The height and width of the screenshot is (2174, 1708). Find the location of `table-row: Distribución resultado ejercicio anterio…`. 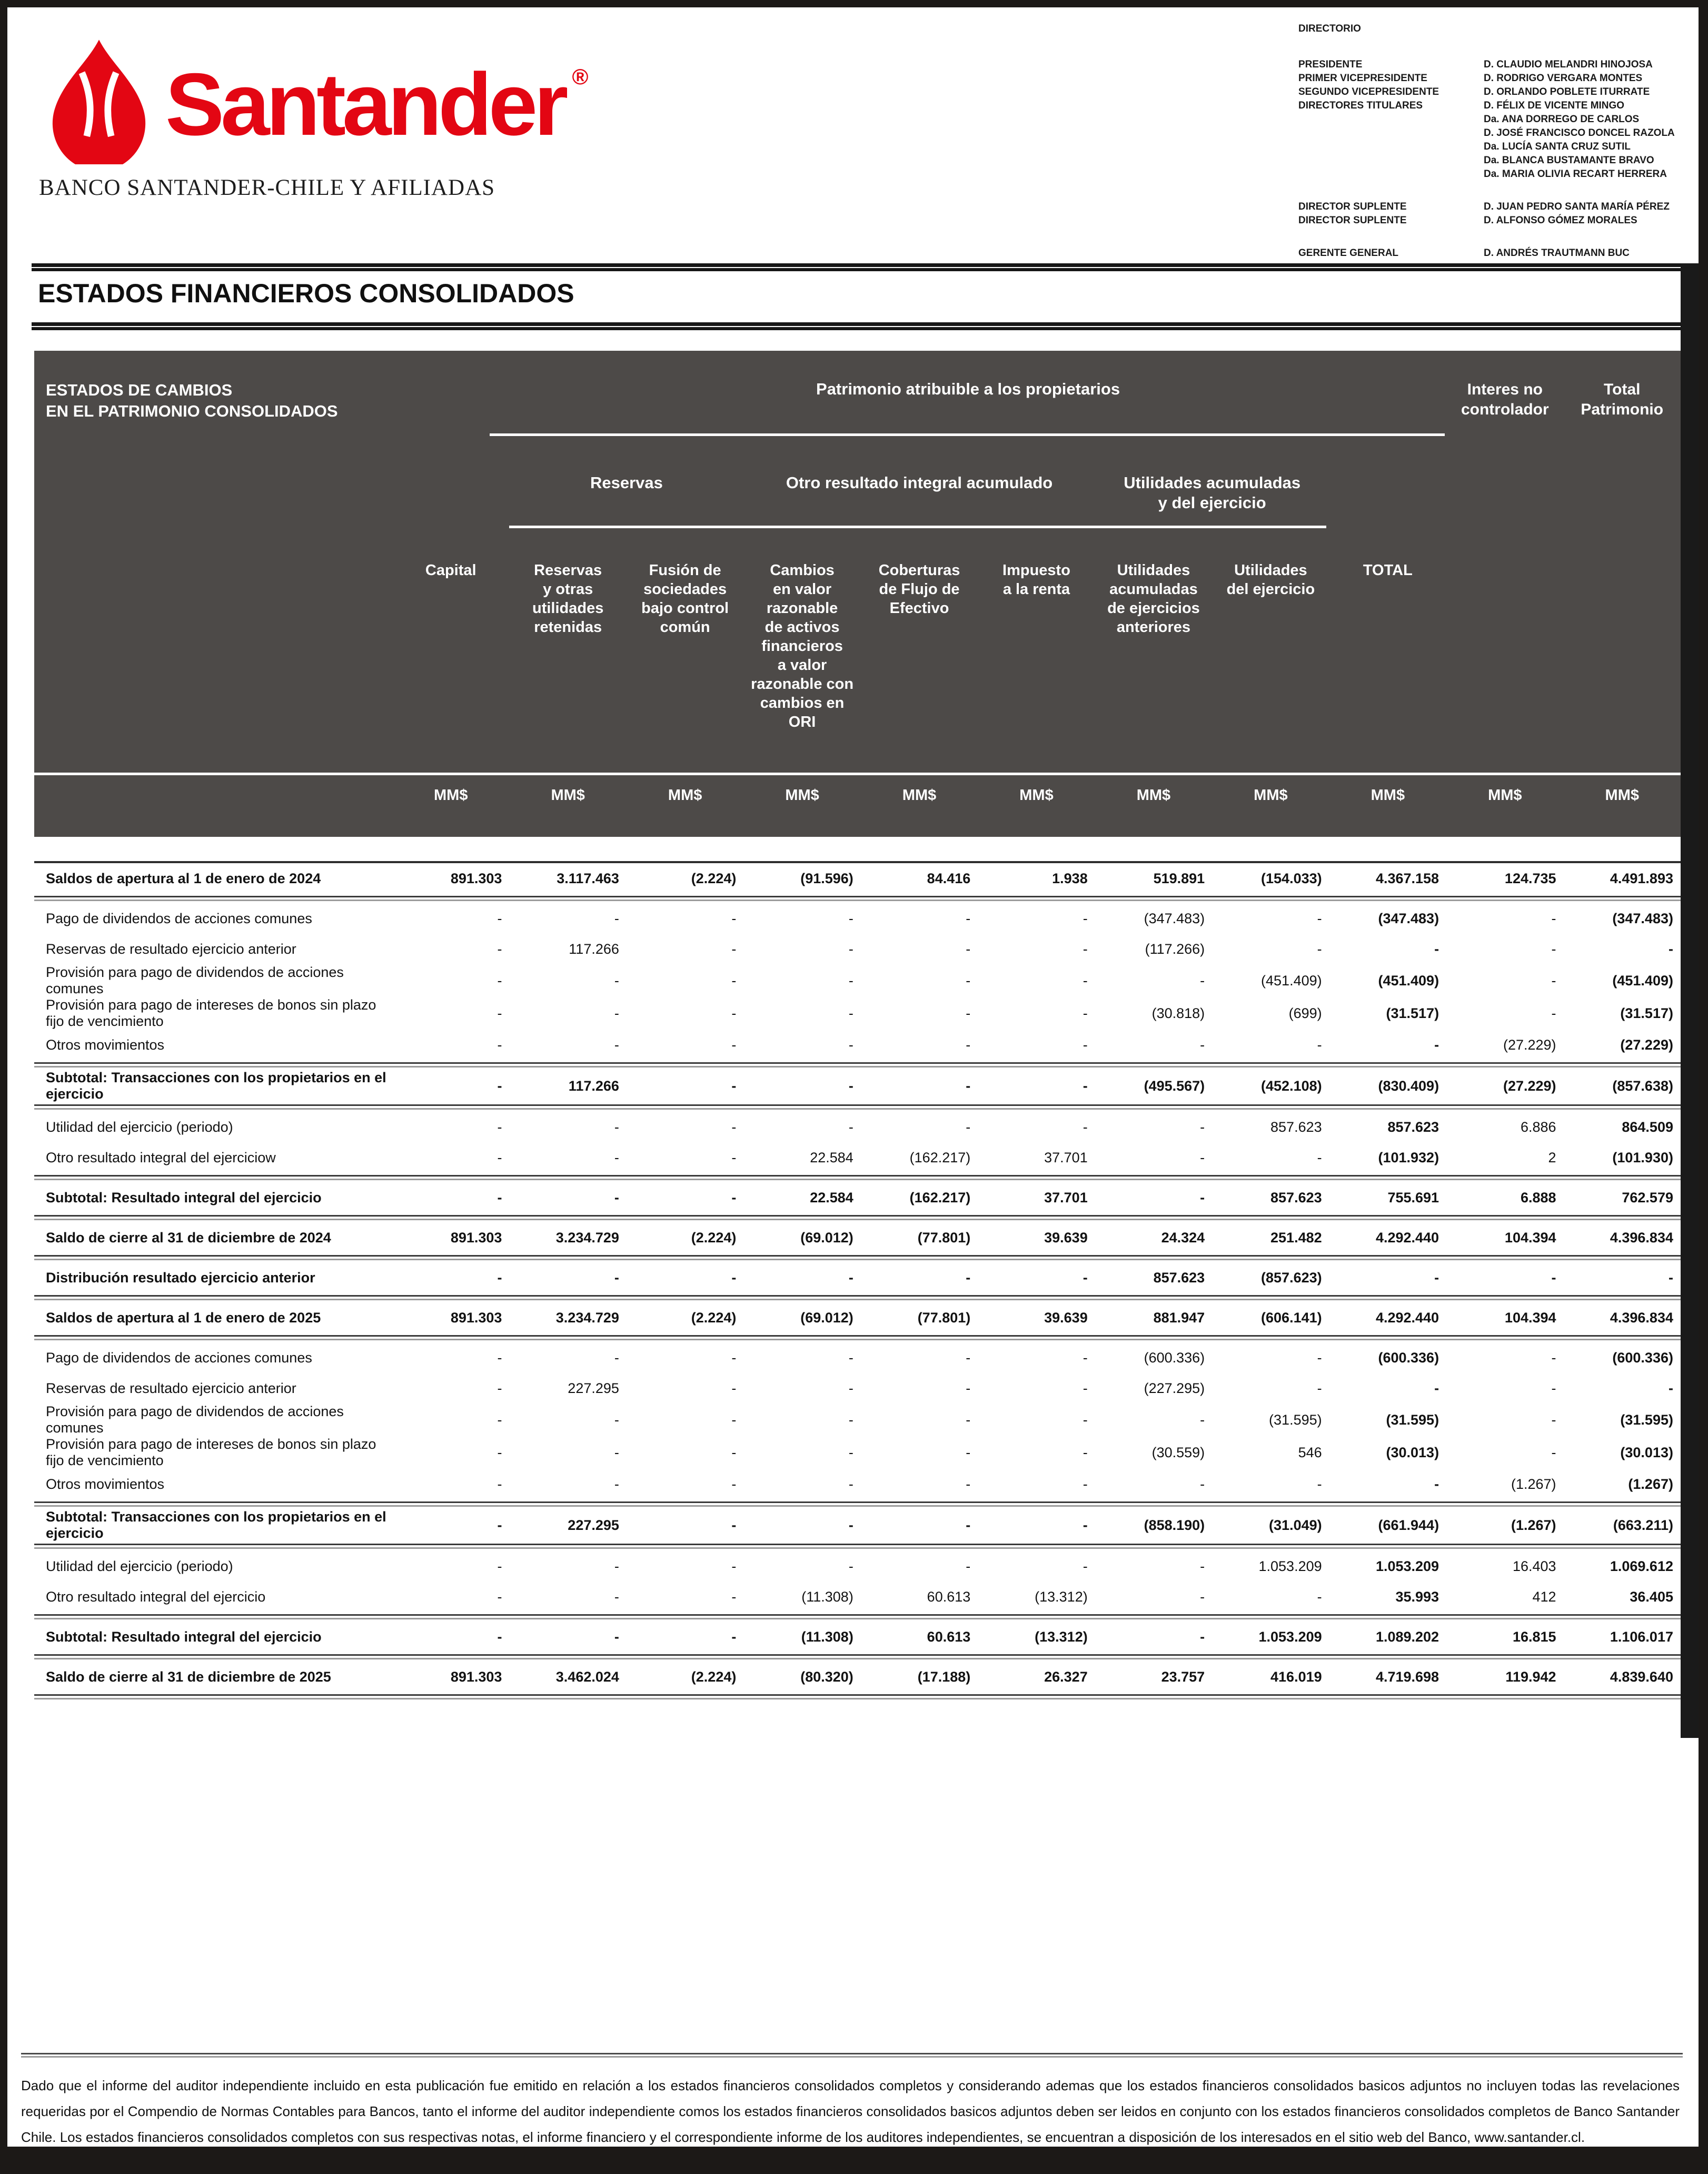

table-row: Distribución resultado ejercicio anterio… is located at coordinates (857, 1278).